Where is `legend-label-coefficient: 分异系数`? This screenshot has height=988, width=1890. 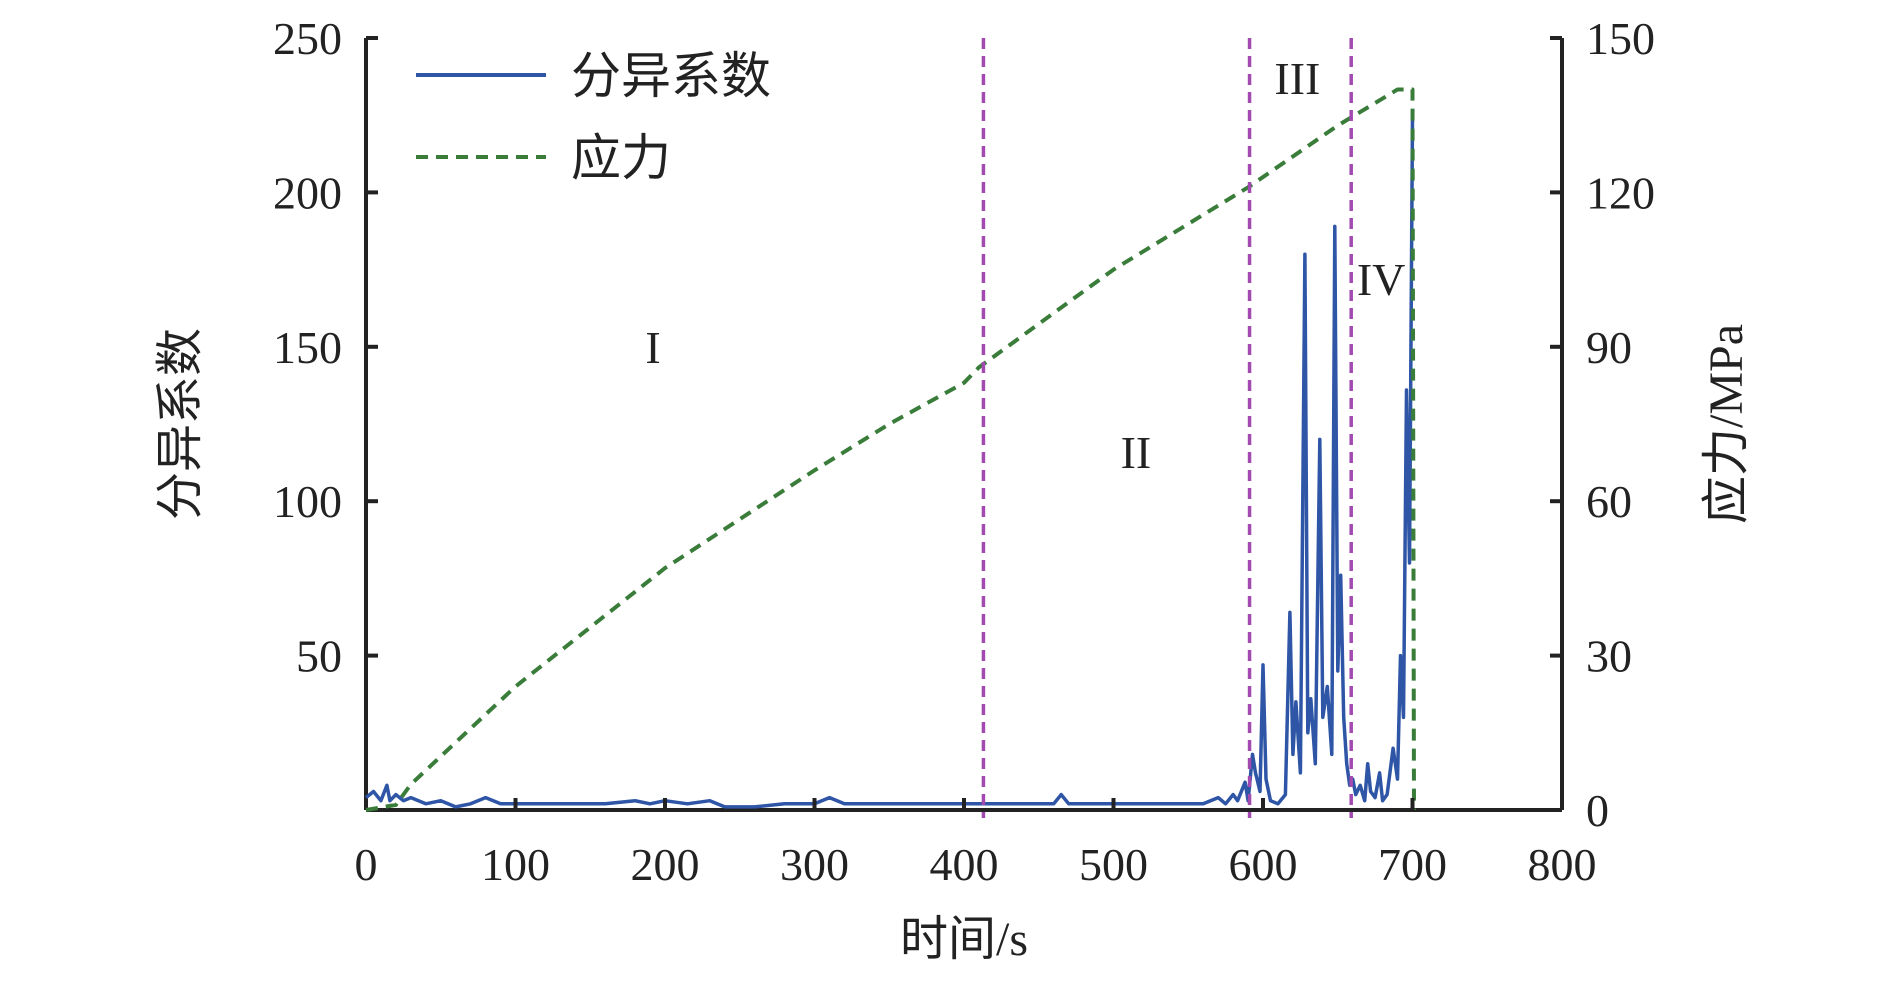
legend-label-coefficient: 分异系数 is located at coordinates (671, 76).